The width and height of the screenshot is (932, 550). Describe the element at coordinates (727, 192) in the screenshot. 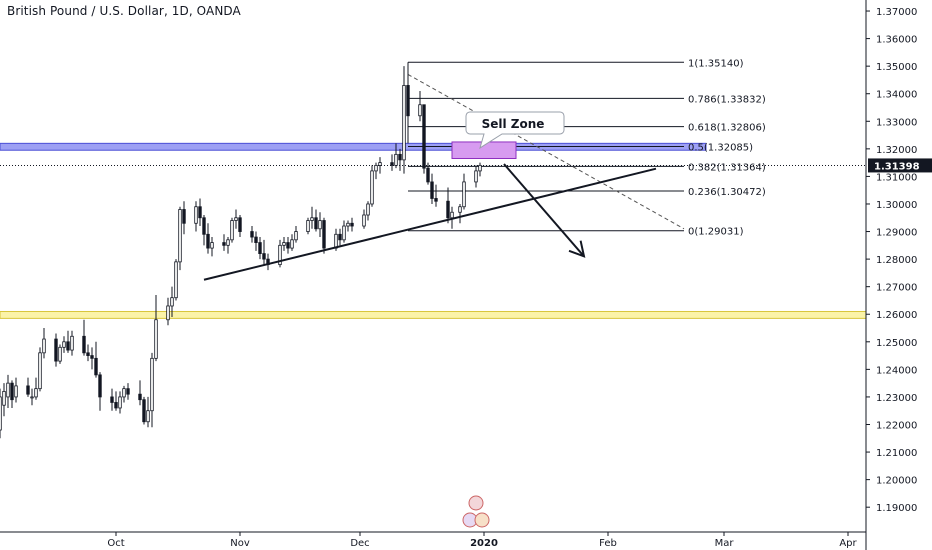

I see `fib-level-label: 0.236(1.30472)` at that location.